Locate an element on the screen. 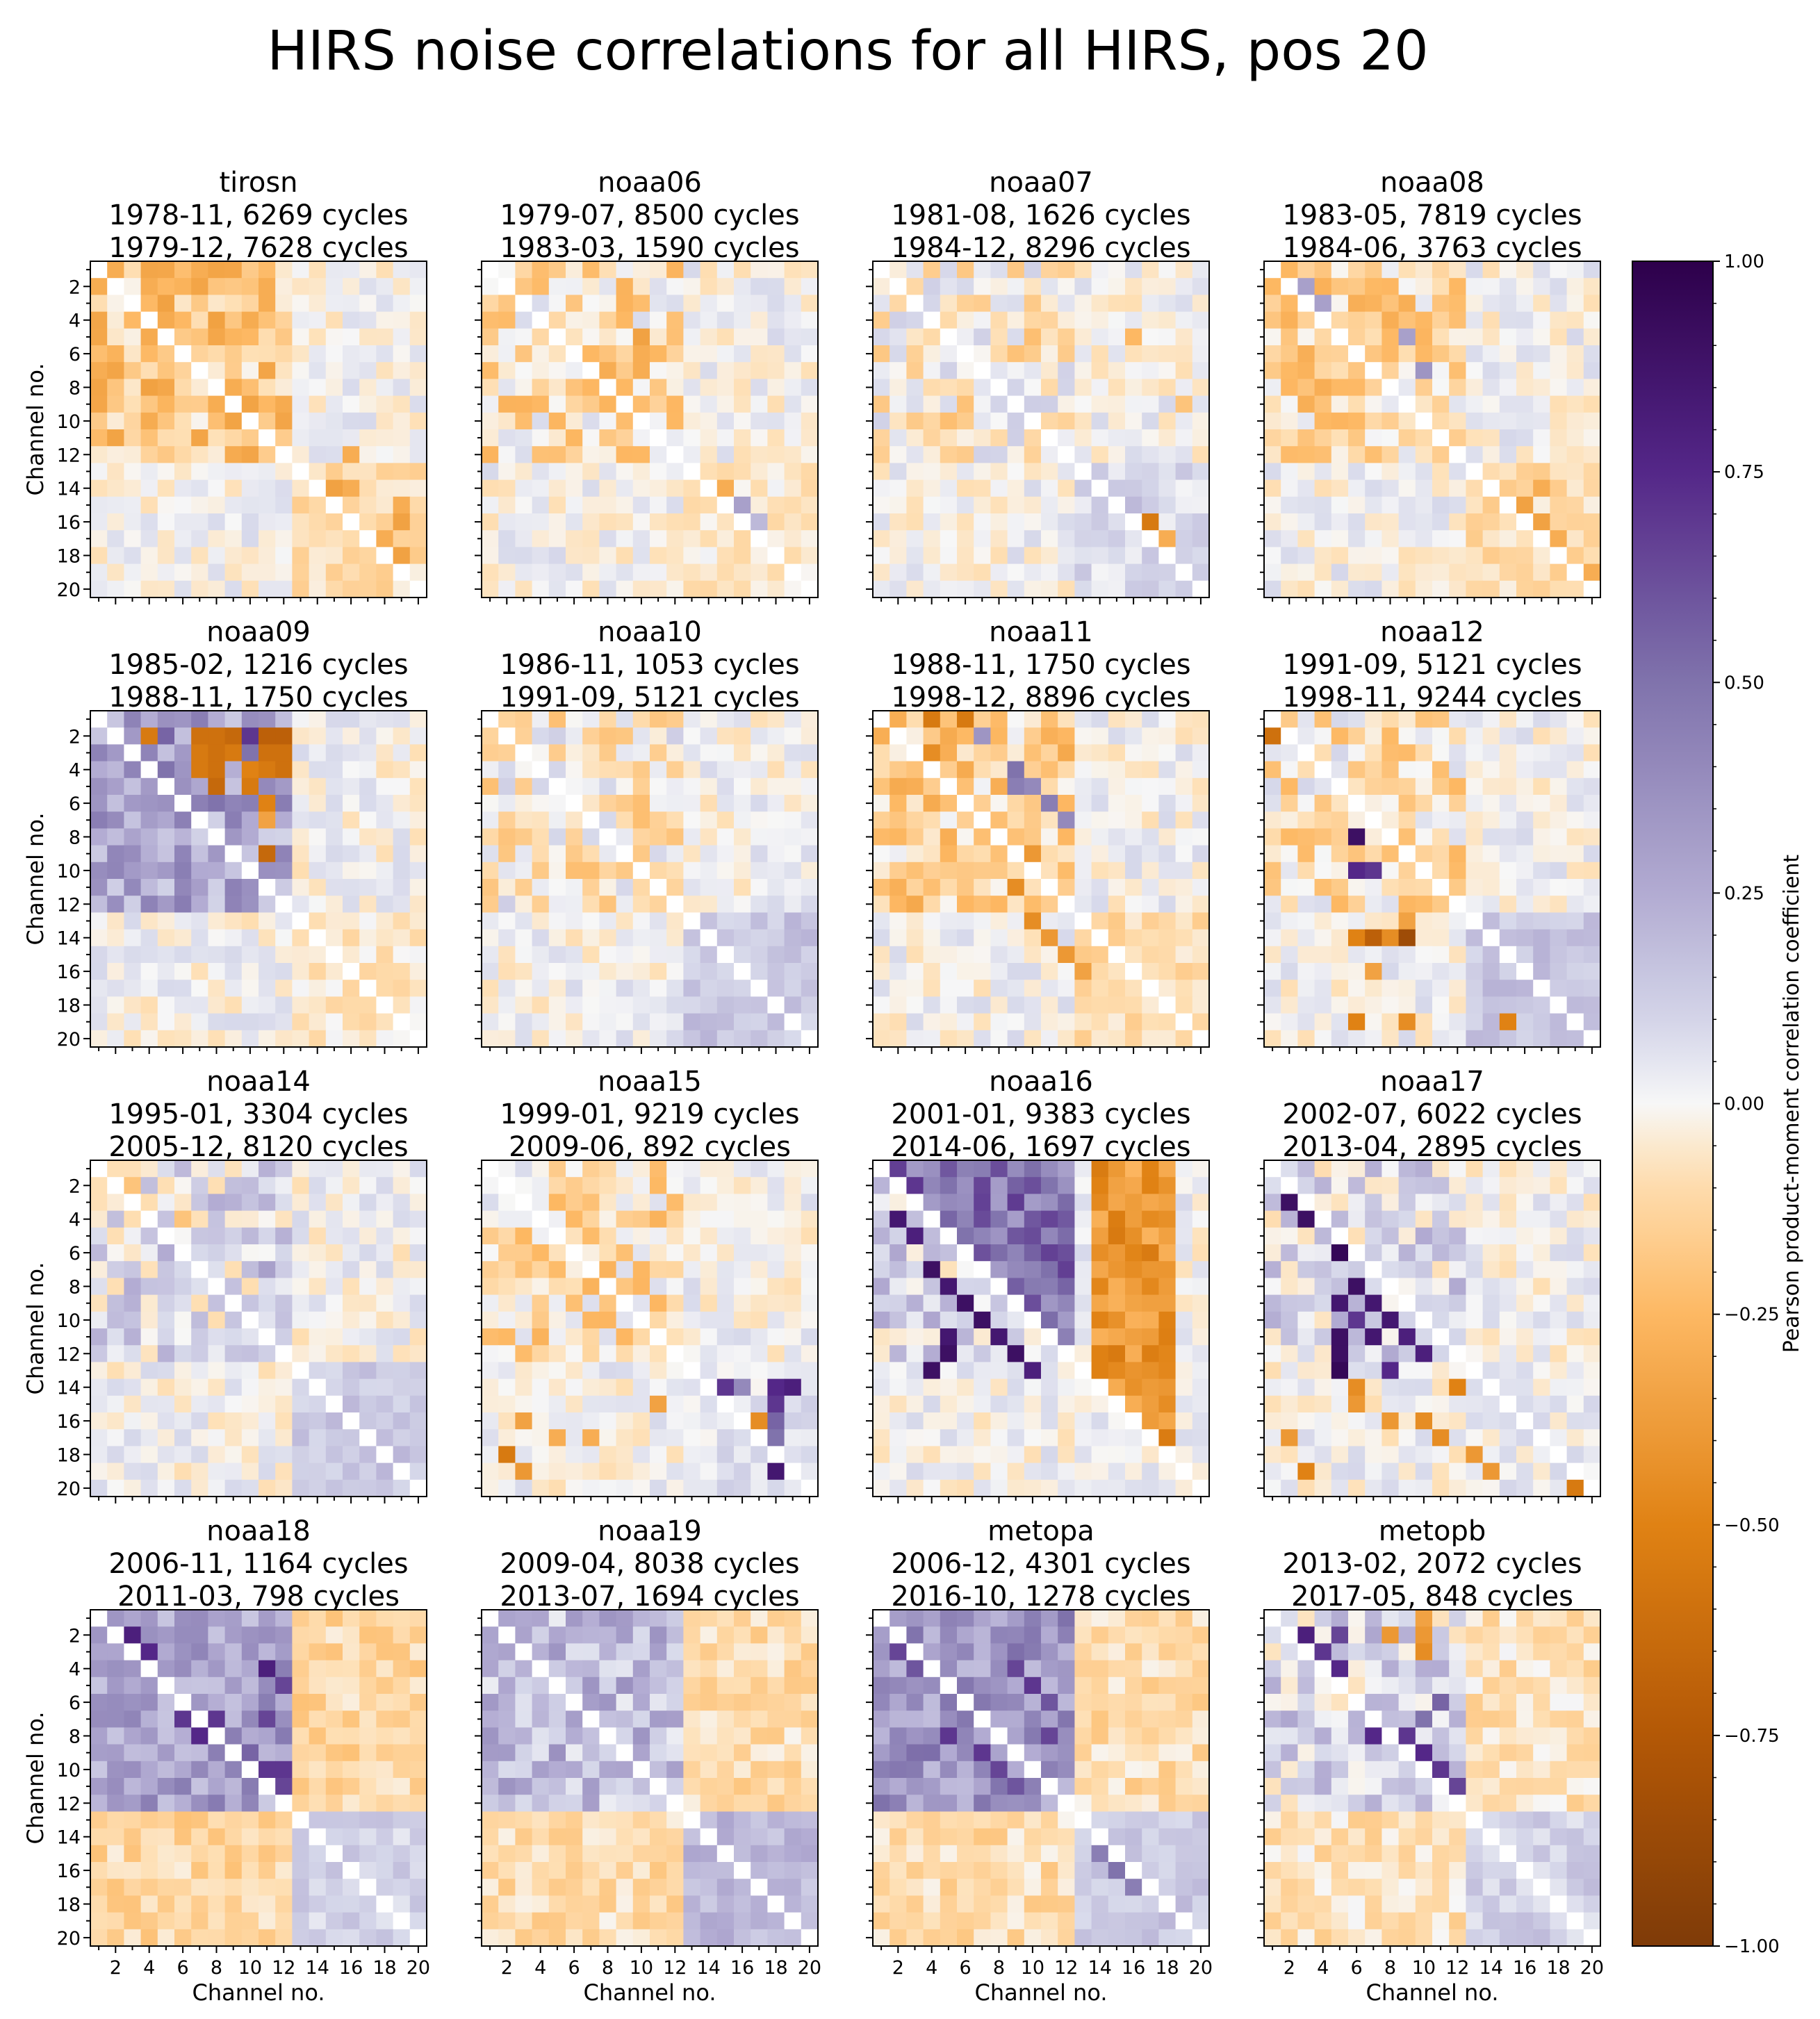 This screenshot has height=2019, width=1820. panel-title-noaa11: noaa11 is located at coordinates (1041, 632).